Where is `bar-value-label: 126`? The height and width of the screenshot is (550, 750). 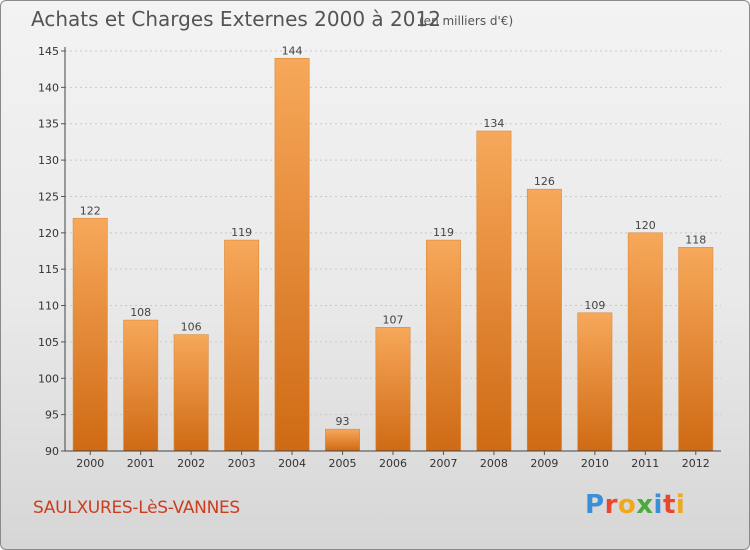 bar-value-label: 126 is located at coordinates (544, 181).